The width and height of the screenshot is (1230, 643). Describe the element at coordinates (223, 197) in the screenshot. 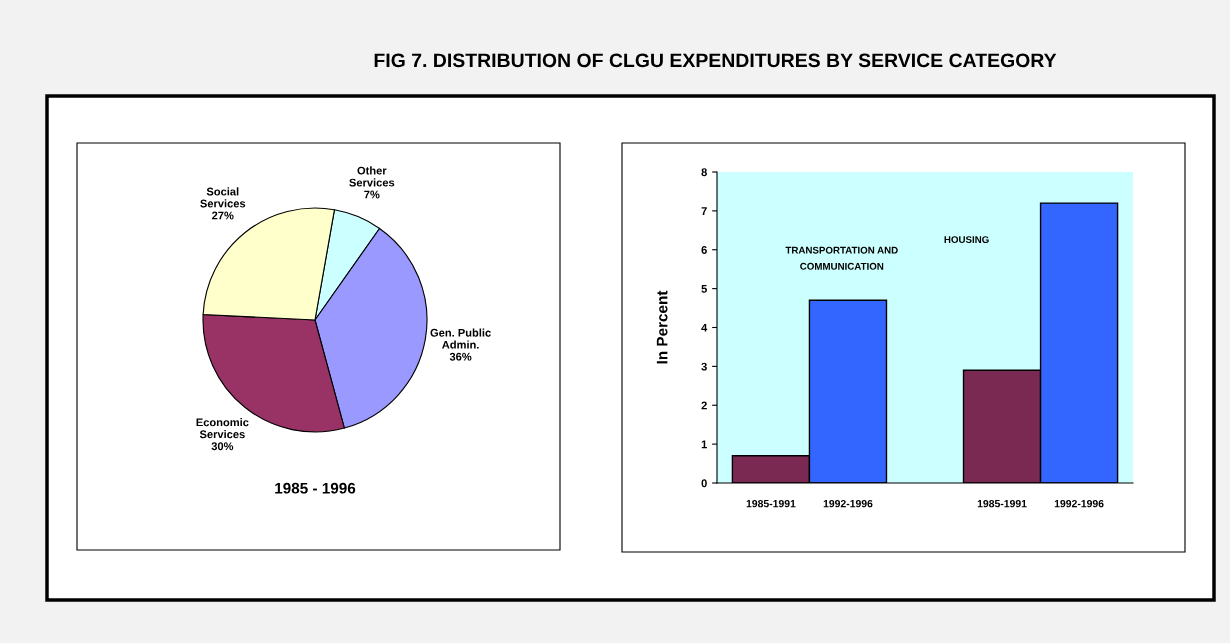

I see `slice-label: Social Services` at that location.